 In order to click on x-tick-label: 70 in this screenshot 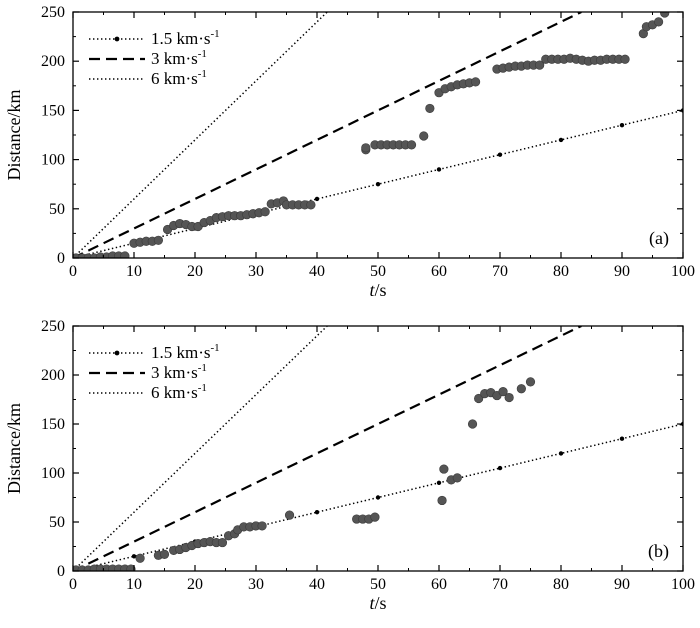, I will do `click(500, 271)`.